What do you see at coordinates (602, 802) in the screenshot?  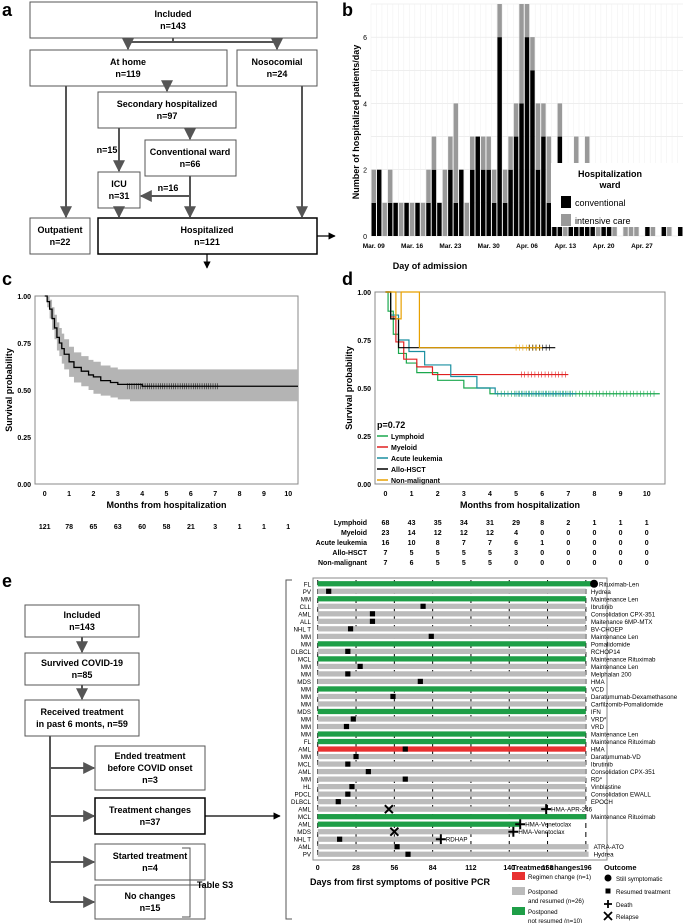 I see `row-treatment: EPOCH` at bounding box center [602, 802].